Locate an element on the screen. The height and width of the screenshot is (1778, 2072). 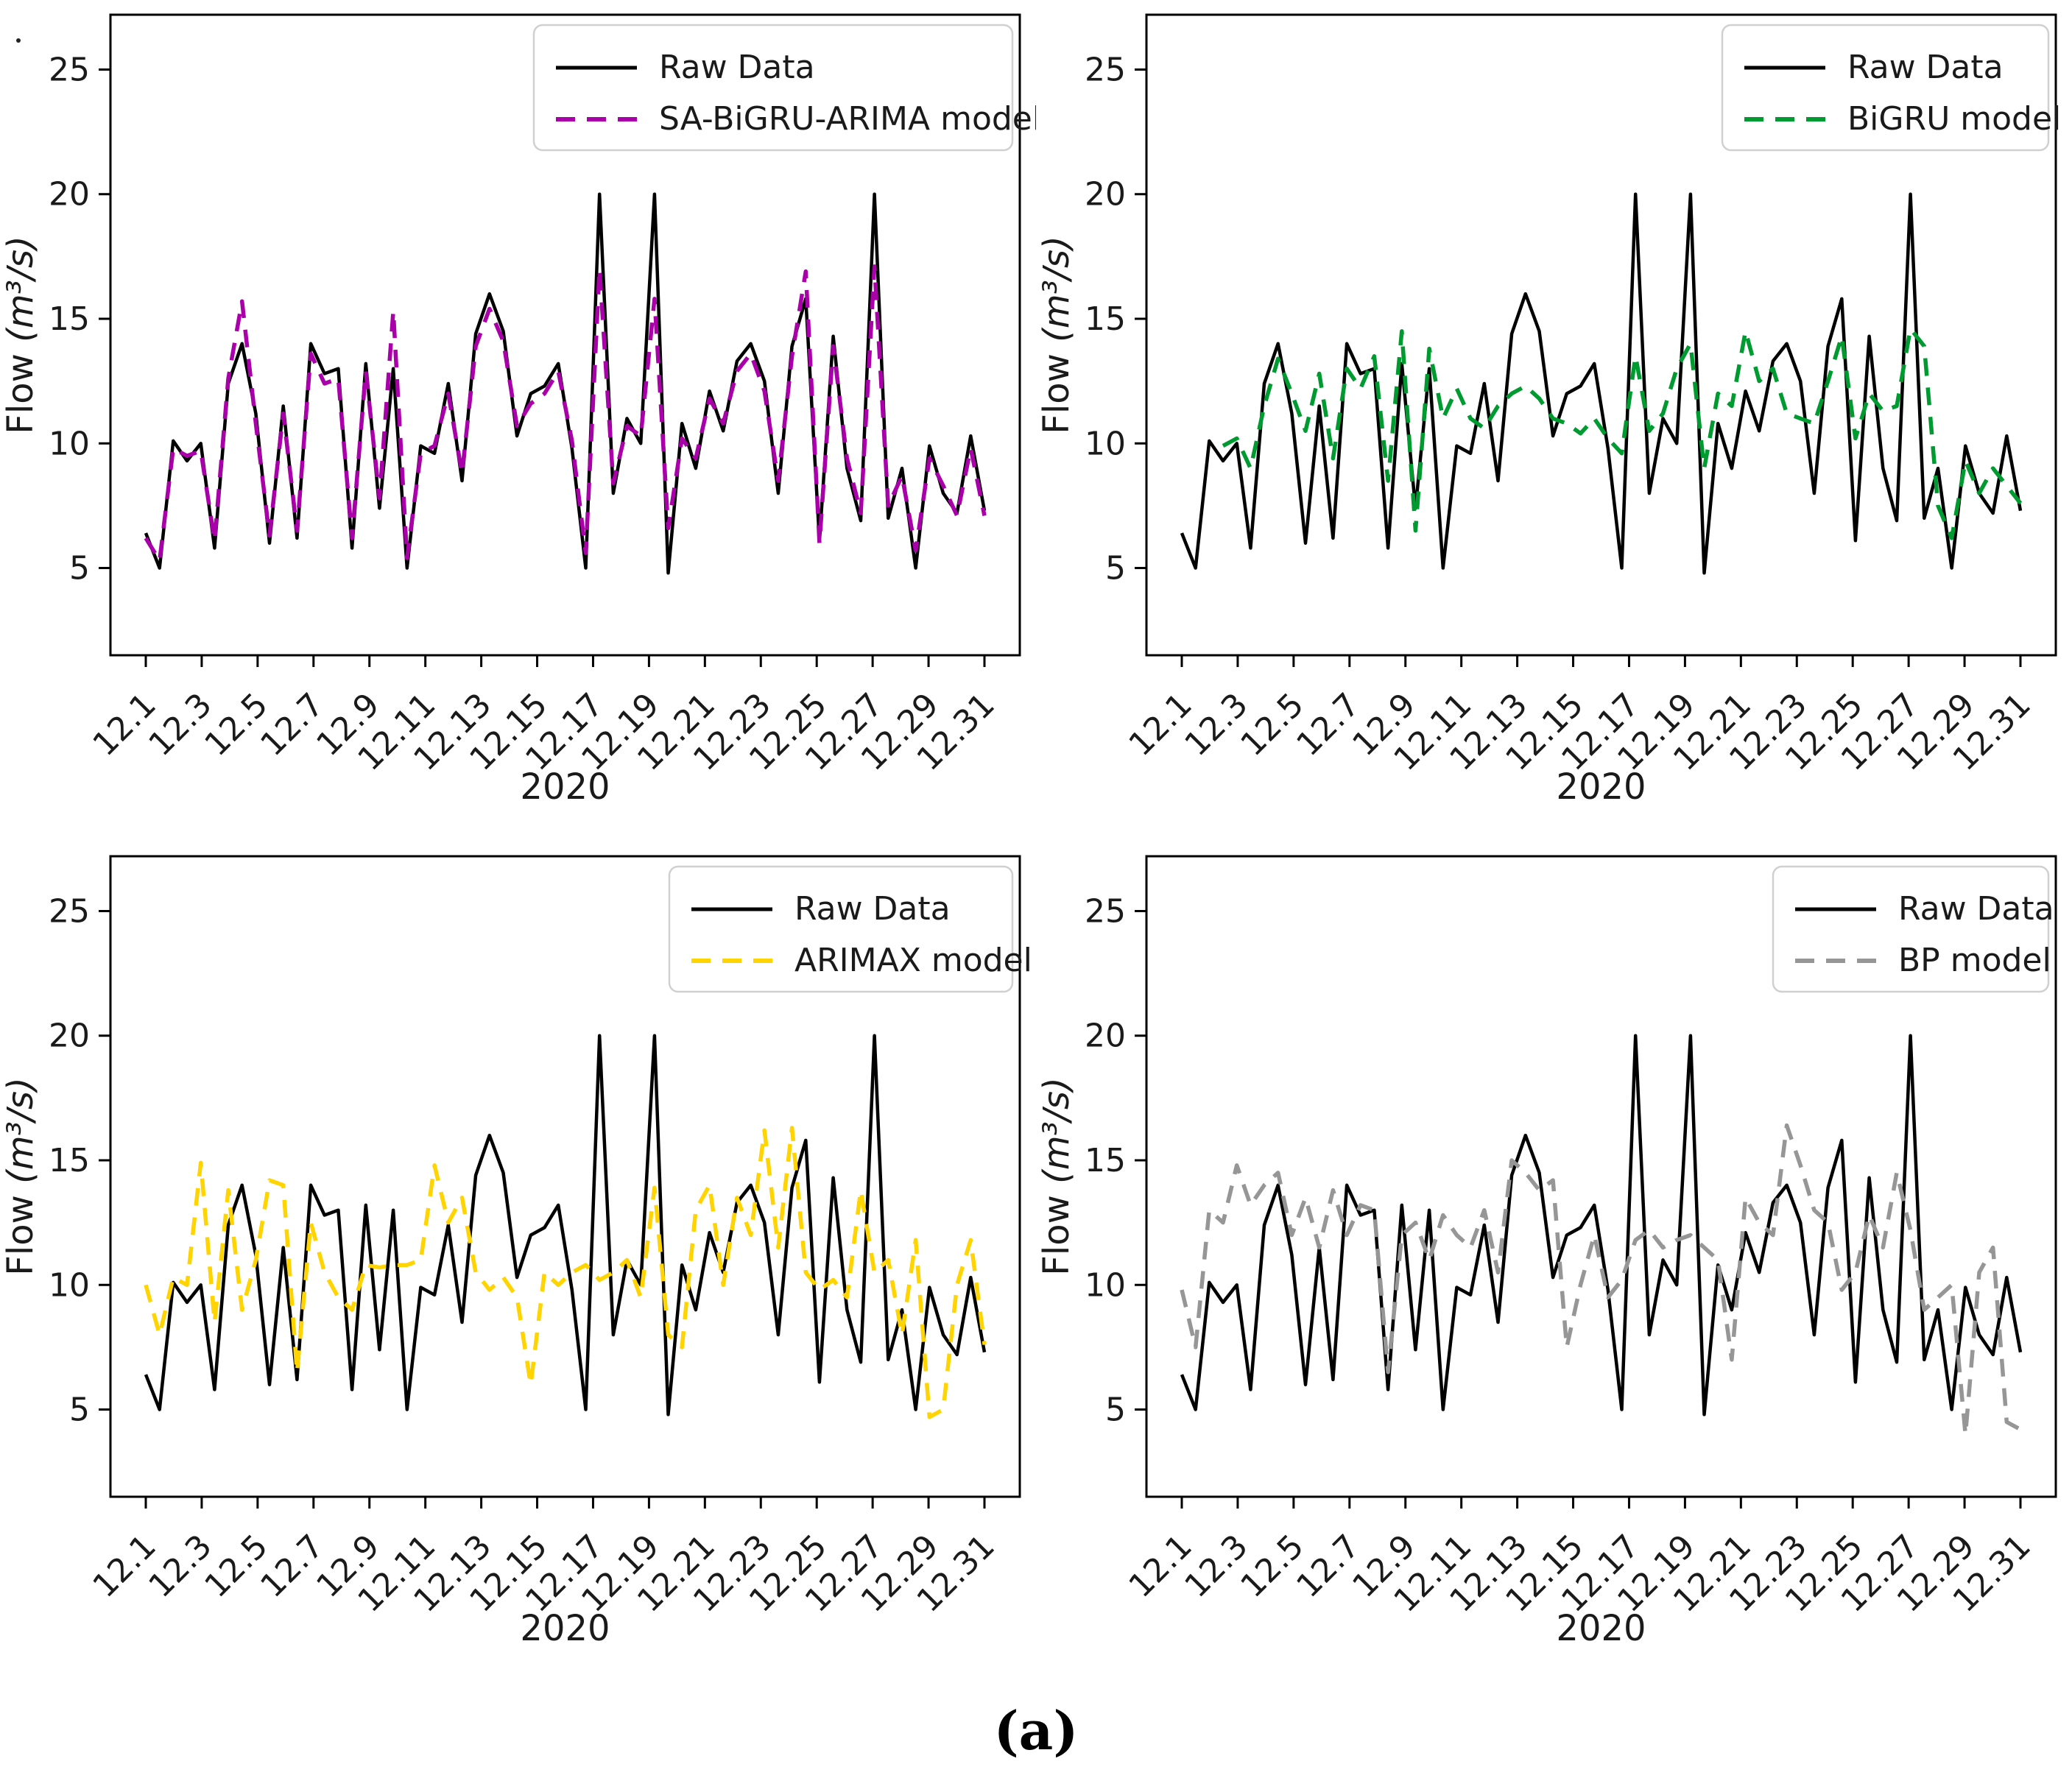
caption-row: (a) is located at coordinates (1036, 1730).